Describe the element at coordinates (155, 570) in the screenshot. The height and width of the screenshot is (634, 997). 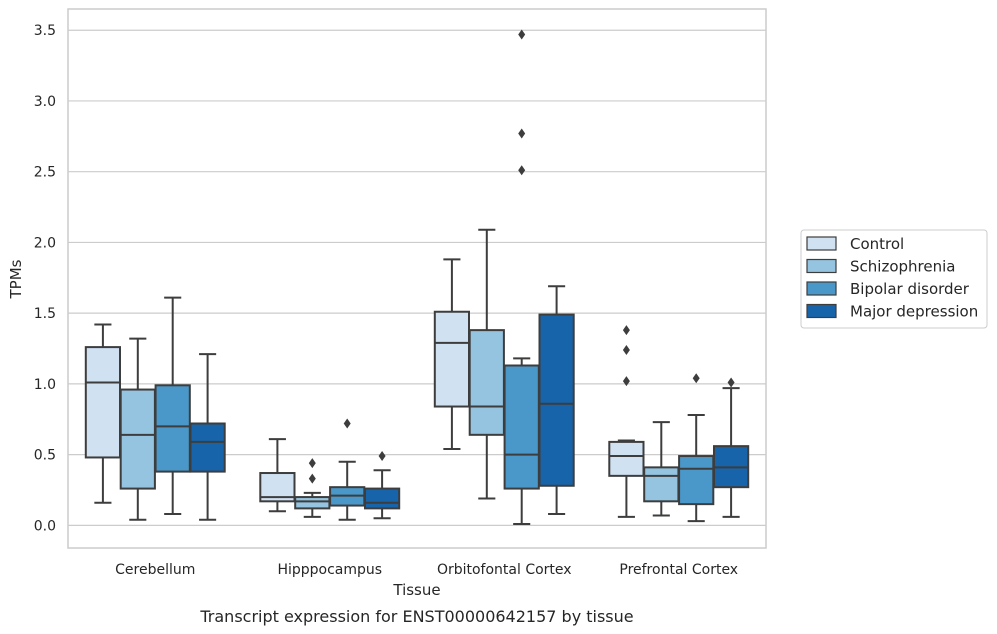
I see `x-tick-label: Cerebellum` at that location.